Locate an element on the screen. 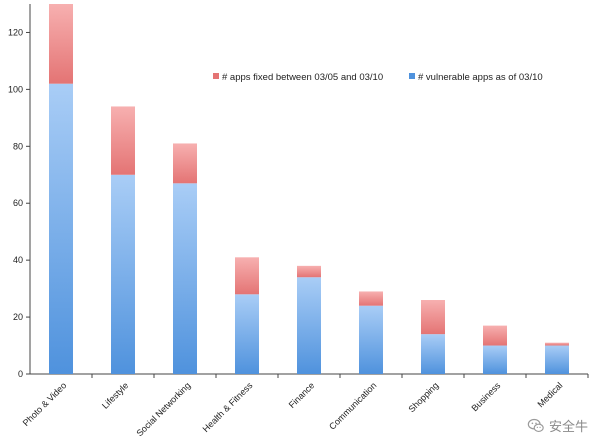 The width and height of the screenshot is (600, 443). y-tick-label: 120 is located at coordinates (15, 32).